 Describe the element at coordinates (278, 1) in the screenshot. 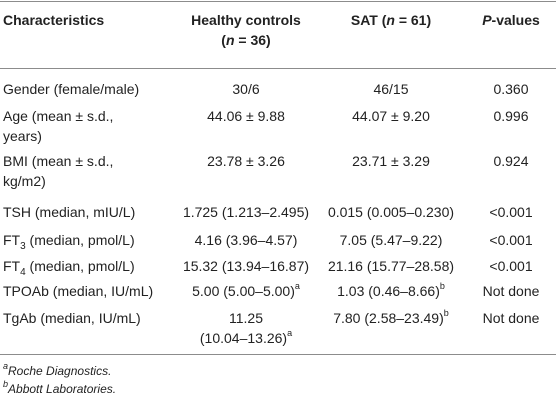

I see `top-rule` at that location.